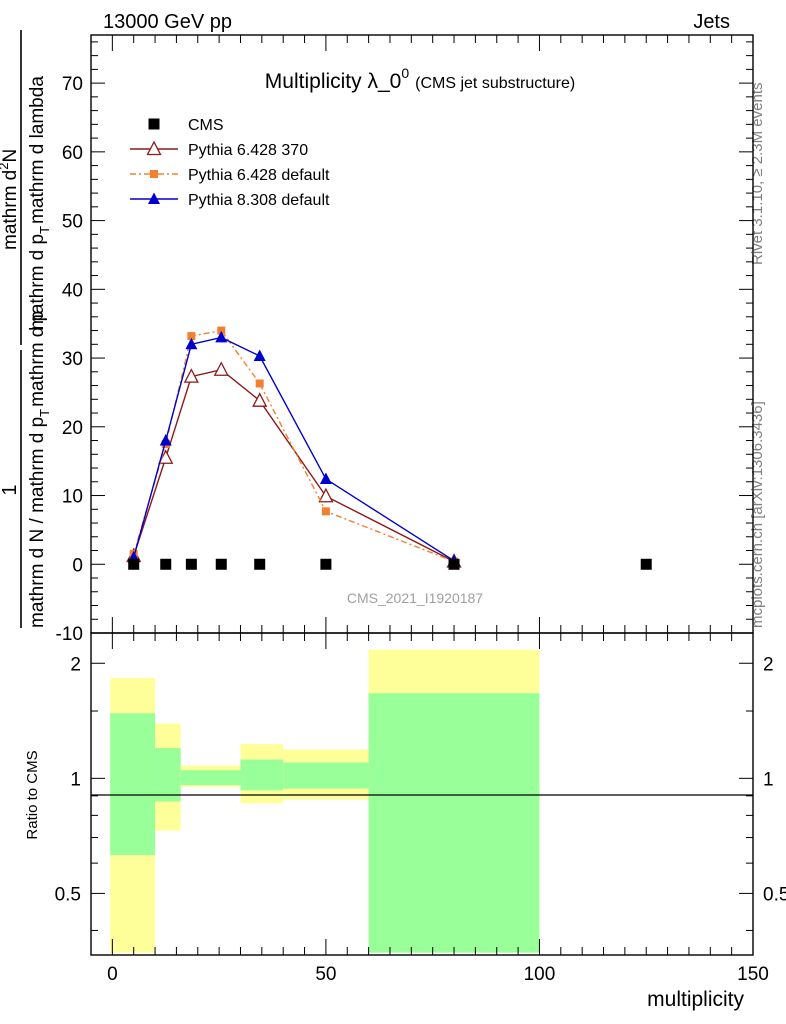  I want to click on x-axis-label: multiplicity, so click(695, 999).